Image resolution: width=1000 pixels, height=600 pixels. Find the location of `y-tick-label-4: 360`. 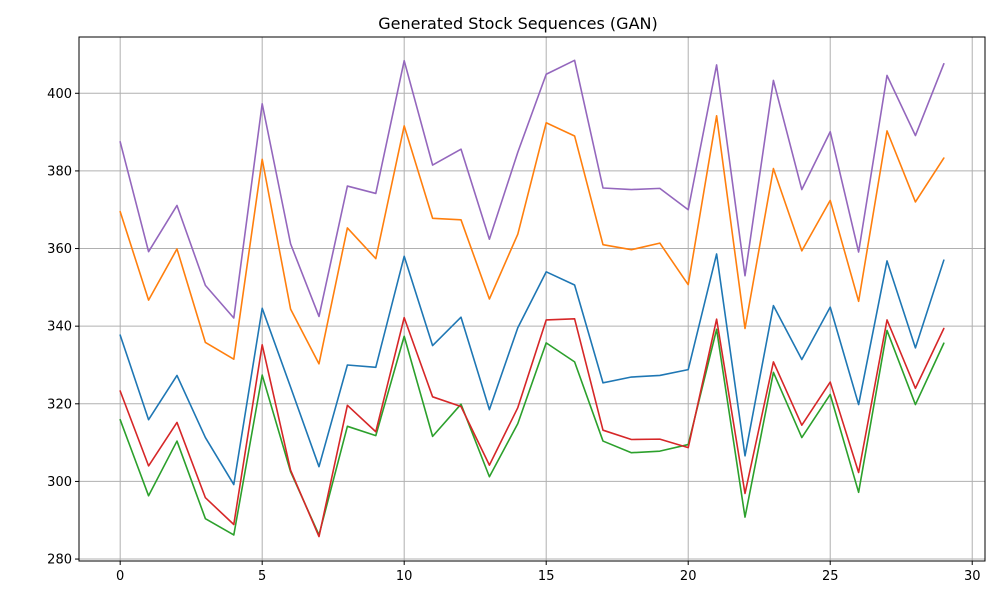

y-tick-label-4: 360 is located at coordinates (59, 249).